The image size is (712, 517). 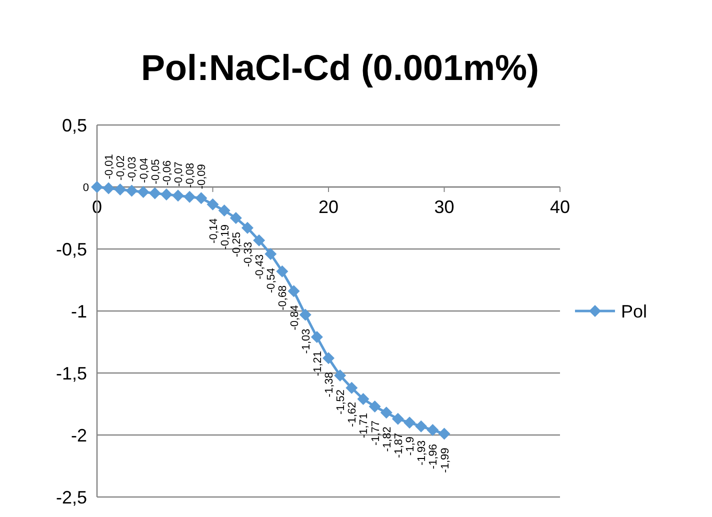 What do you see at coordinates (294, 317) in the screenshot?
I see `data-label: -0,84` at bounding box center [294, 317].